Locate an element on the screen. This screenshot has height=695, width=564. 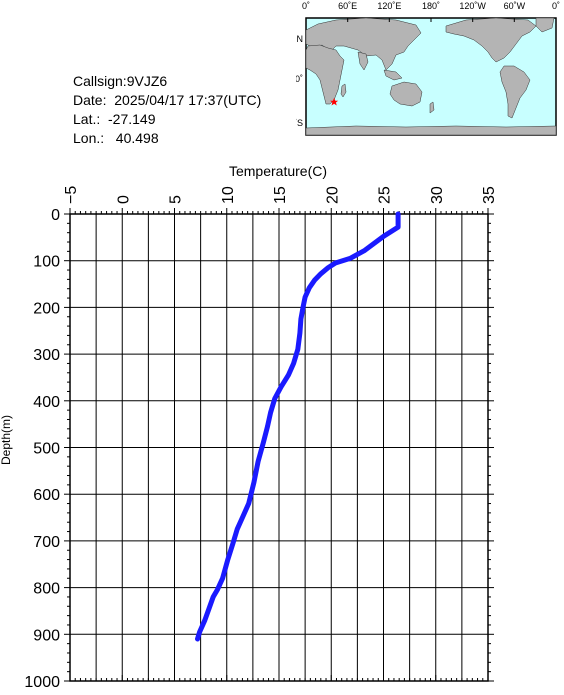
location-map: 0˚ 60˚E 120˚E 180˚ 120˚W 60˚W 0˚ 60˚N 0˚ 60˚S is located at coordinates (423, 72).